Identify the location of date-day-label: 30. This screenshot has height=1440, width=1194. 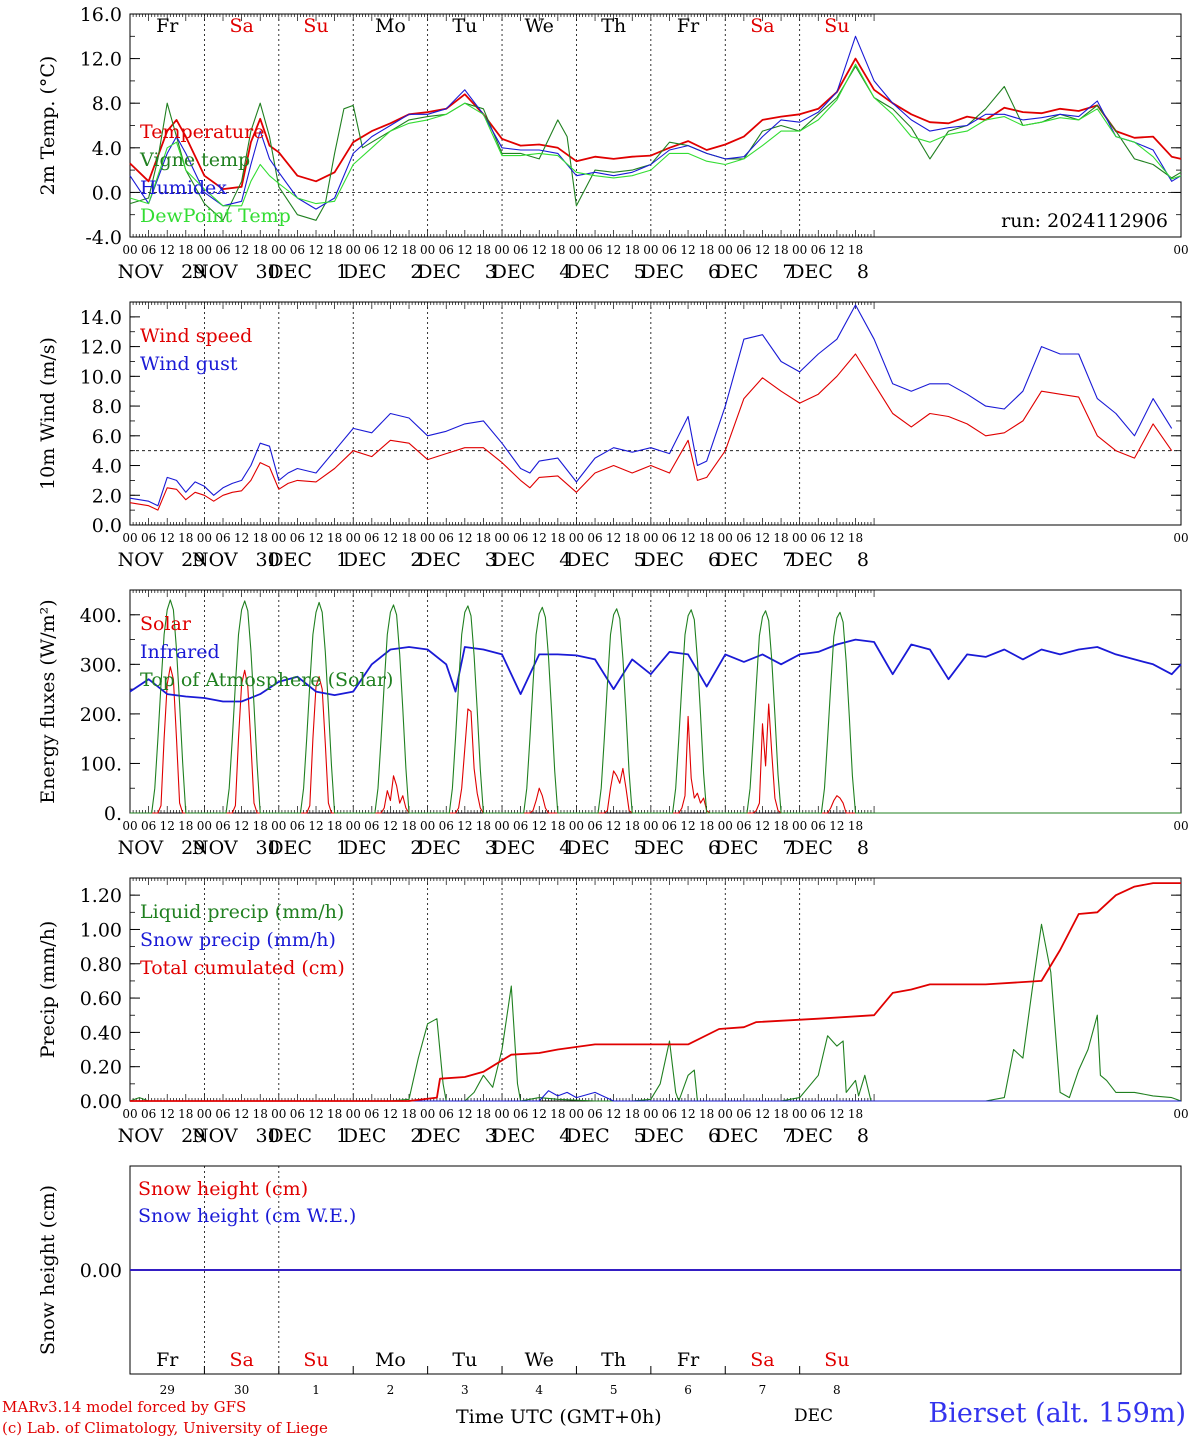
(268, 560).